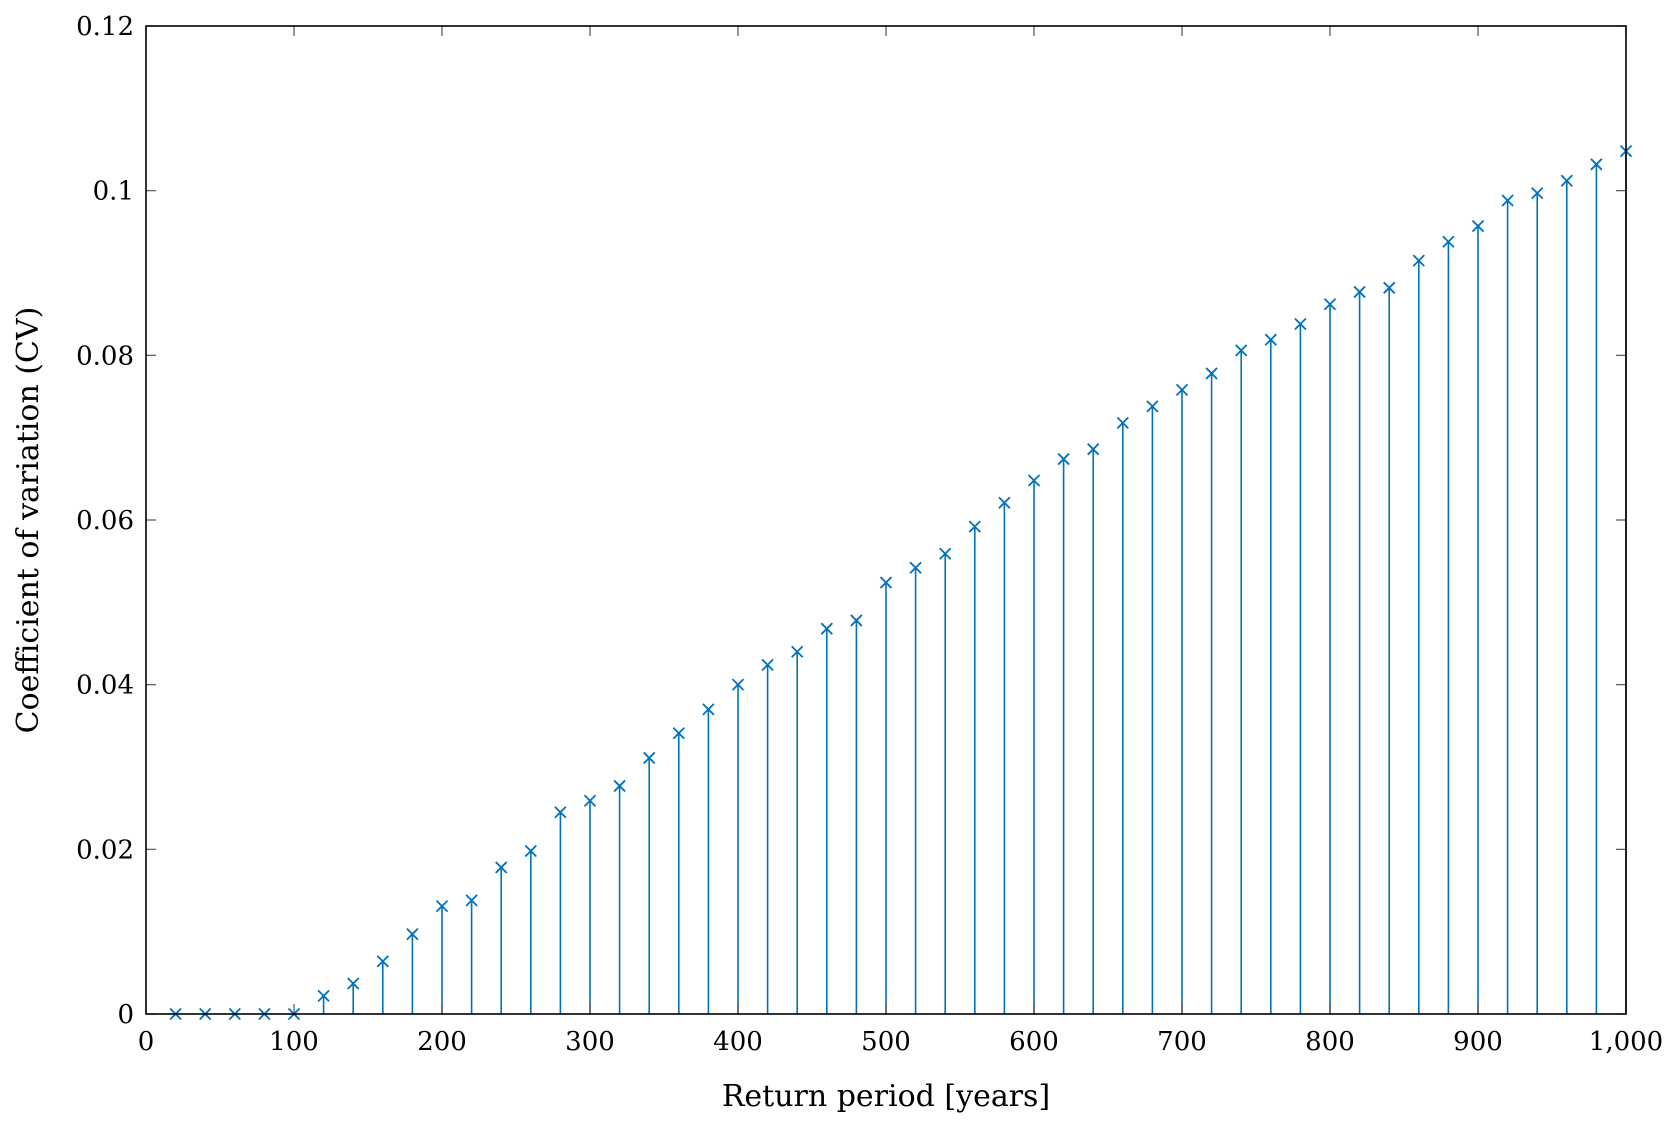 This screenshot has height=1126, width=1679. I want to click on y-tick-label: 0.04, so click(105, 686).